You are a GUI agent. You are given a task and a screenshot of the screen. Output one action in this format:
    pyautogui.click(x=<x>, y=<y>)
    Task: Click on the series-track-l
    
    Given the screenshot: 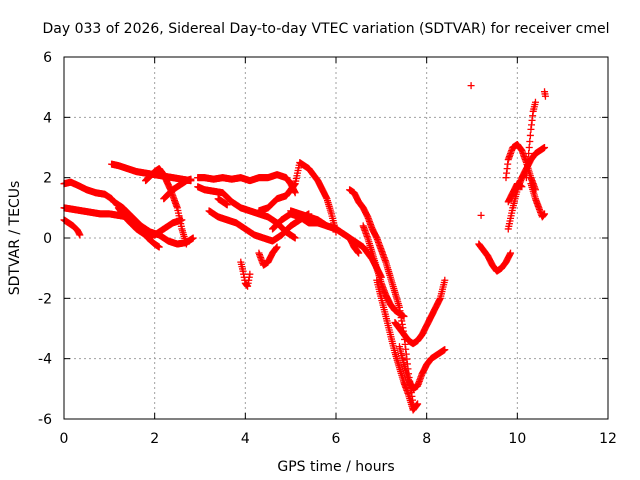 What is the action you would take?
    pyautogui.click(x=245, y=274)
    